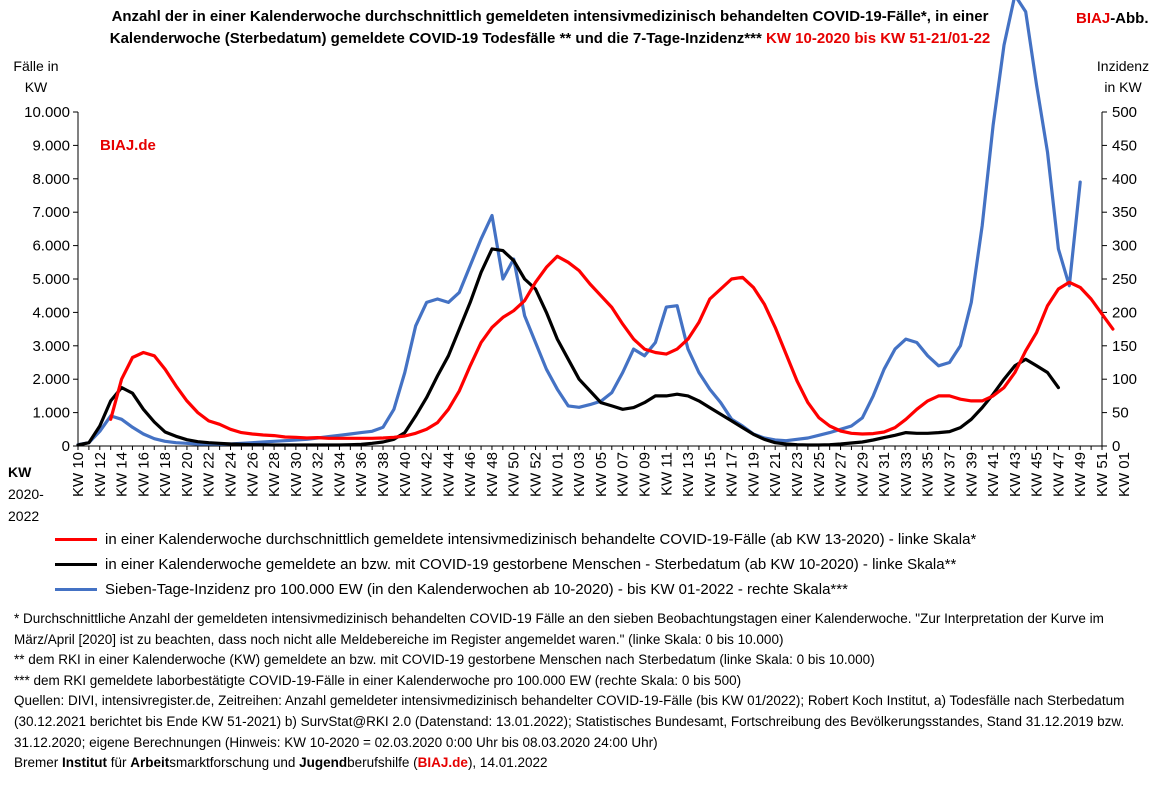 The width and height of the screenshot is (1167, 797). I want to click on x-tick-label: KW 05, so click(601, 474).